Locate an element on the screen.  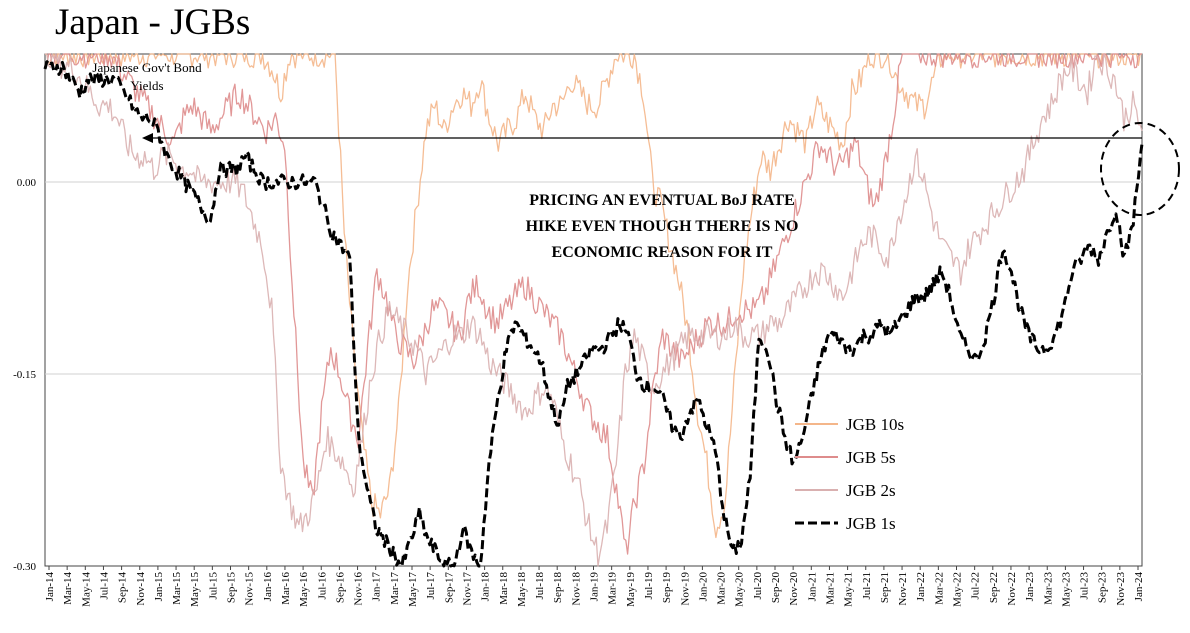
x-tick-label: Nov-21 is located at coordinates (903, 589).